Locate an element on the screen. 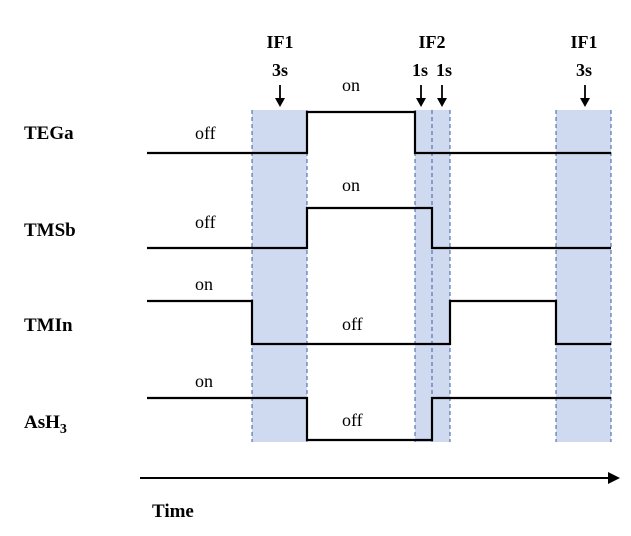 Image resolution: width=631 pixels, height=536 pixels. if1-right-name: IF1 is located at coordinates (584, 42).